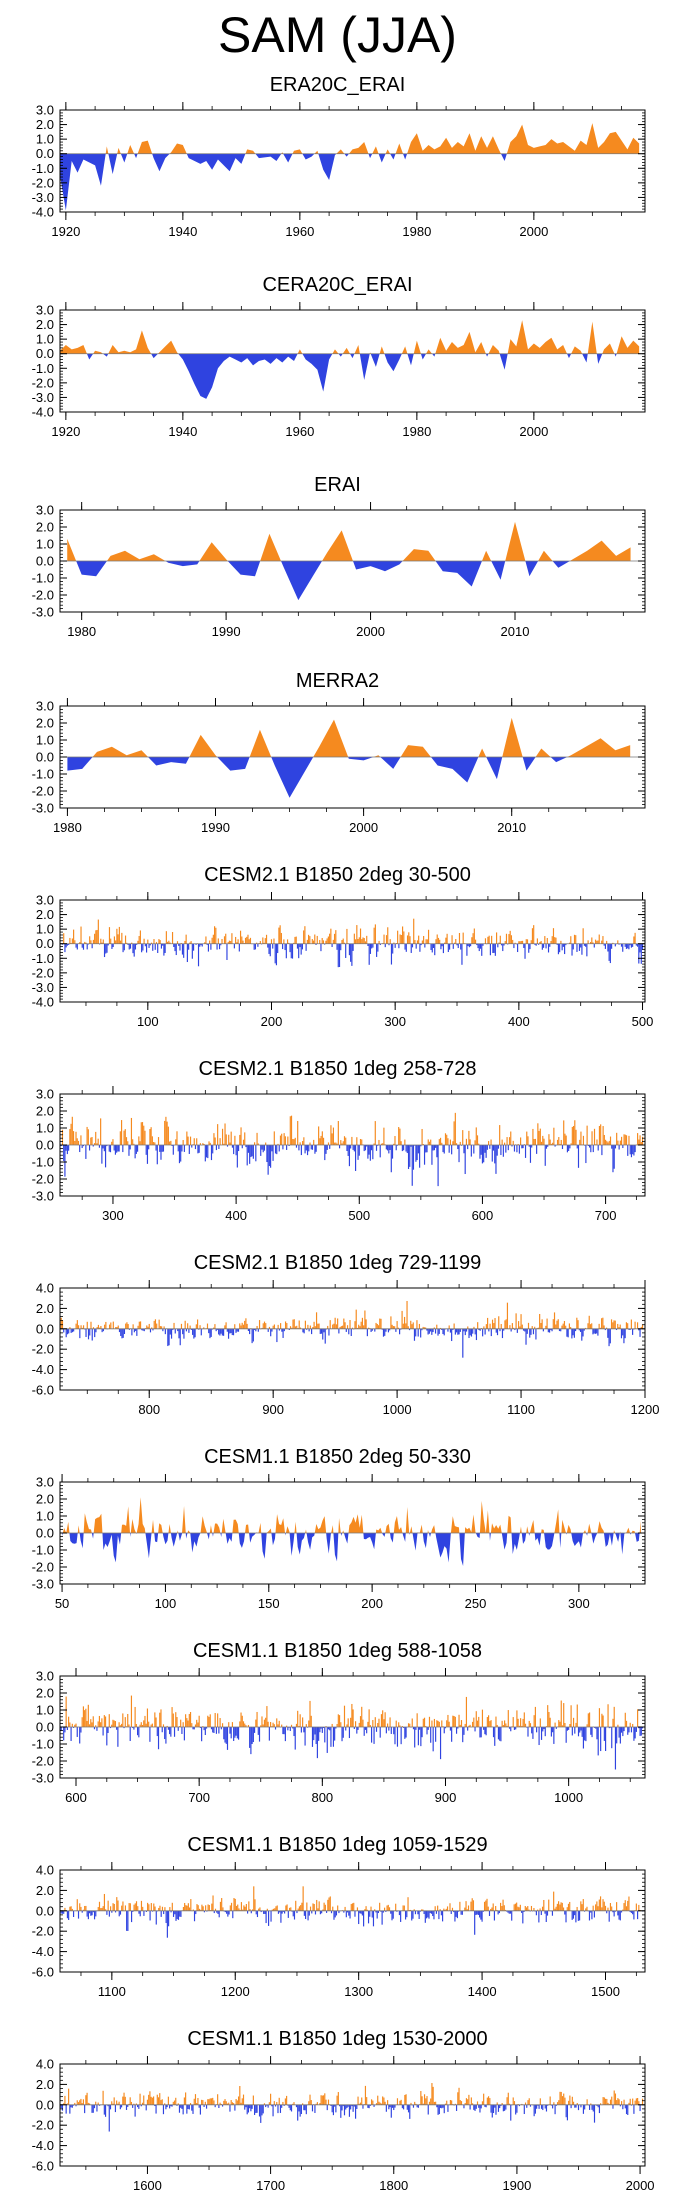  I want to click on x-tick-label: 1500, so click(605, 1991).